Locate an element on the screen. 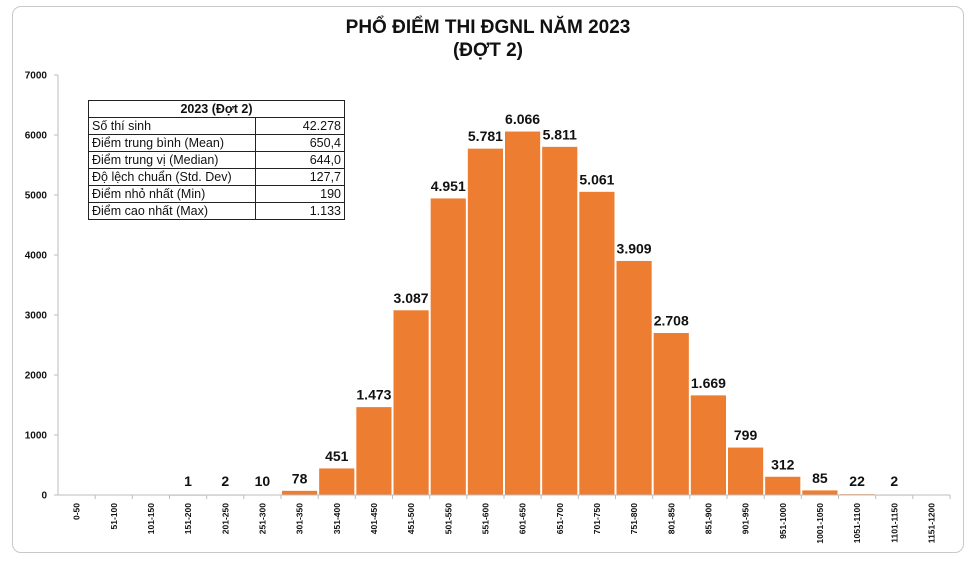 The height and width of the screenshot is (564, 977). stats-label: Điểm trung bình (Mean) is located at coordinates (172, 143).